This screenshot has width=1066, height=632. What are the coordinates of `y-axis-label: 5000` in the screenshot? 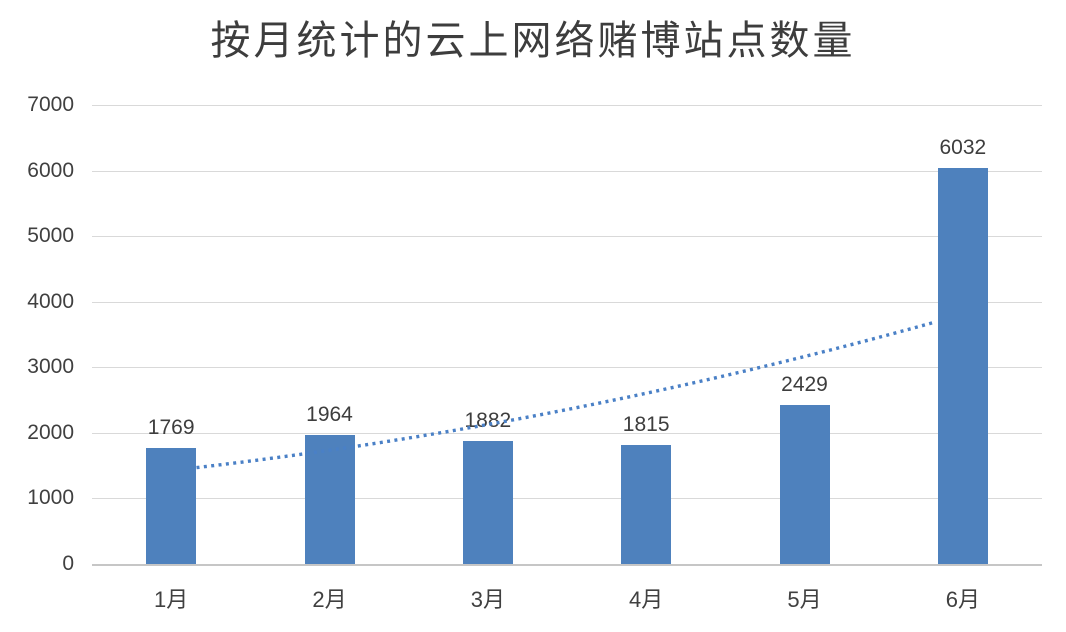 It's located at (50, 236).